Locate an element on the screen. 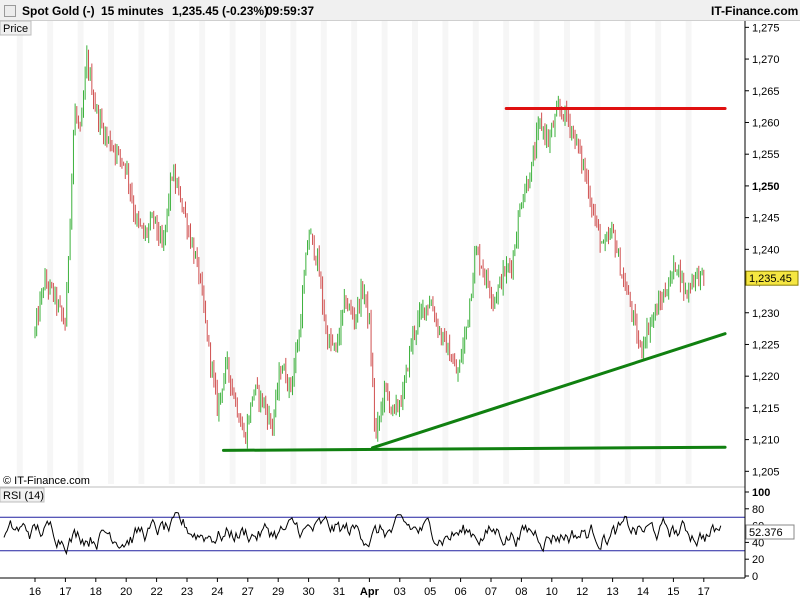 The width and height of the screenshot is (800, 600). rsi-label: RSI (14) is located at coordinates (23, 496).